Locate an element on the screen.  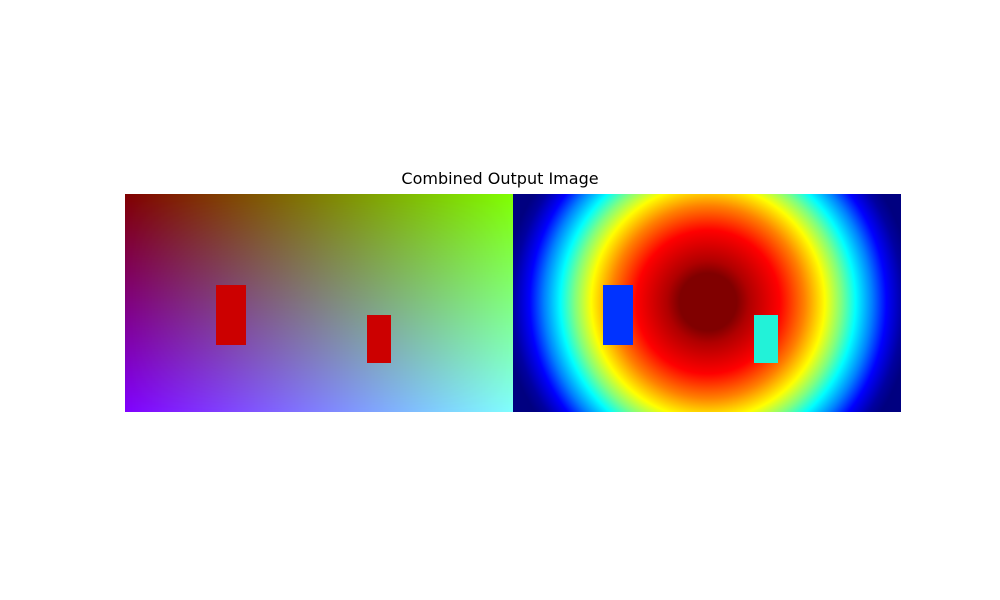
left-rect-large is located at coordinates (231, 315).